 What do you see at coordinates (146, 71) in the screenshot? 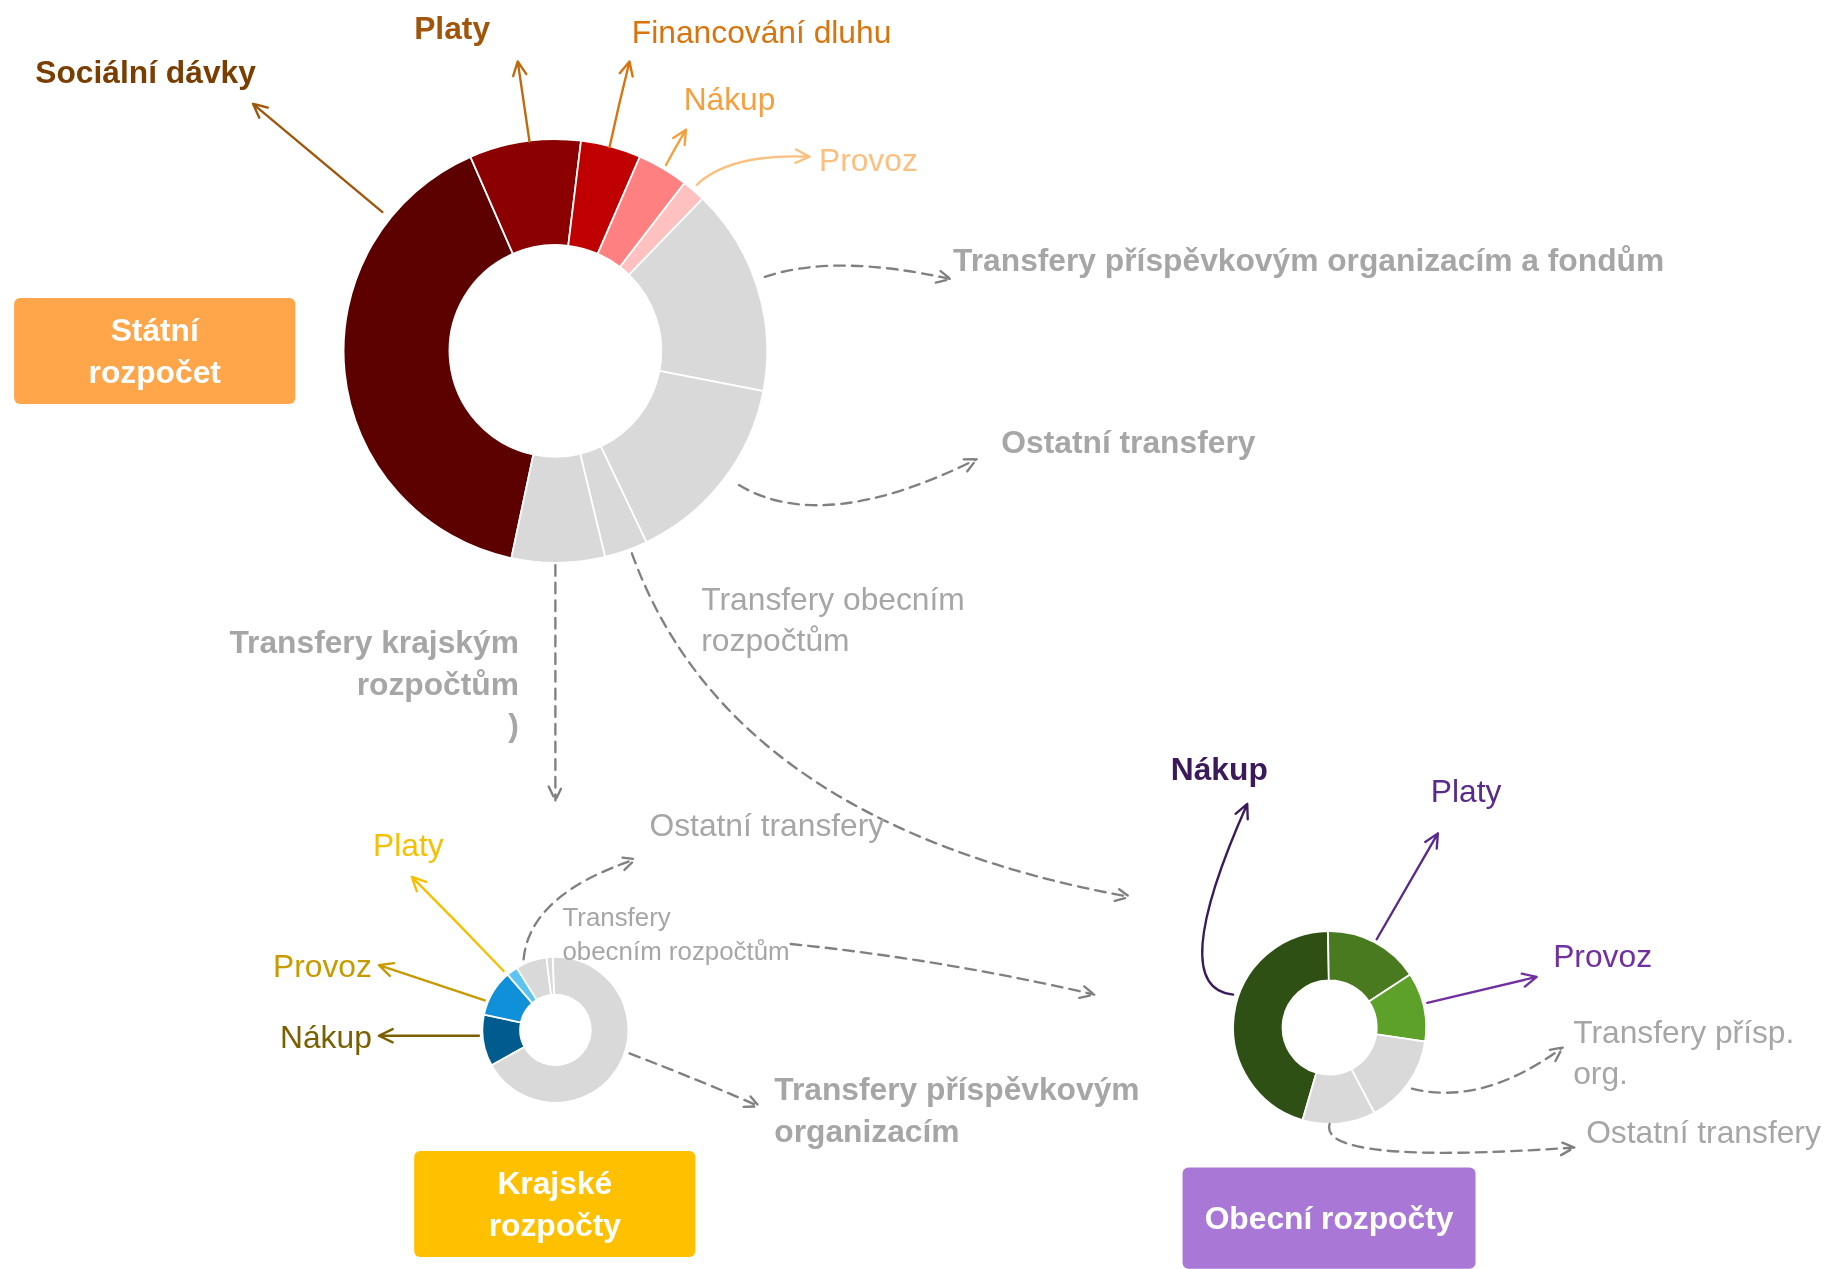
I see `slice-label: Sociální dávky` at bounding box center [146, 71].